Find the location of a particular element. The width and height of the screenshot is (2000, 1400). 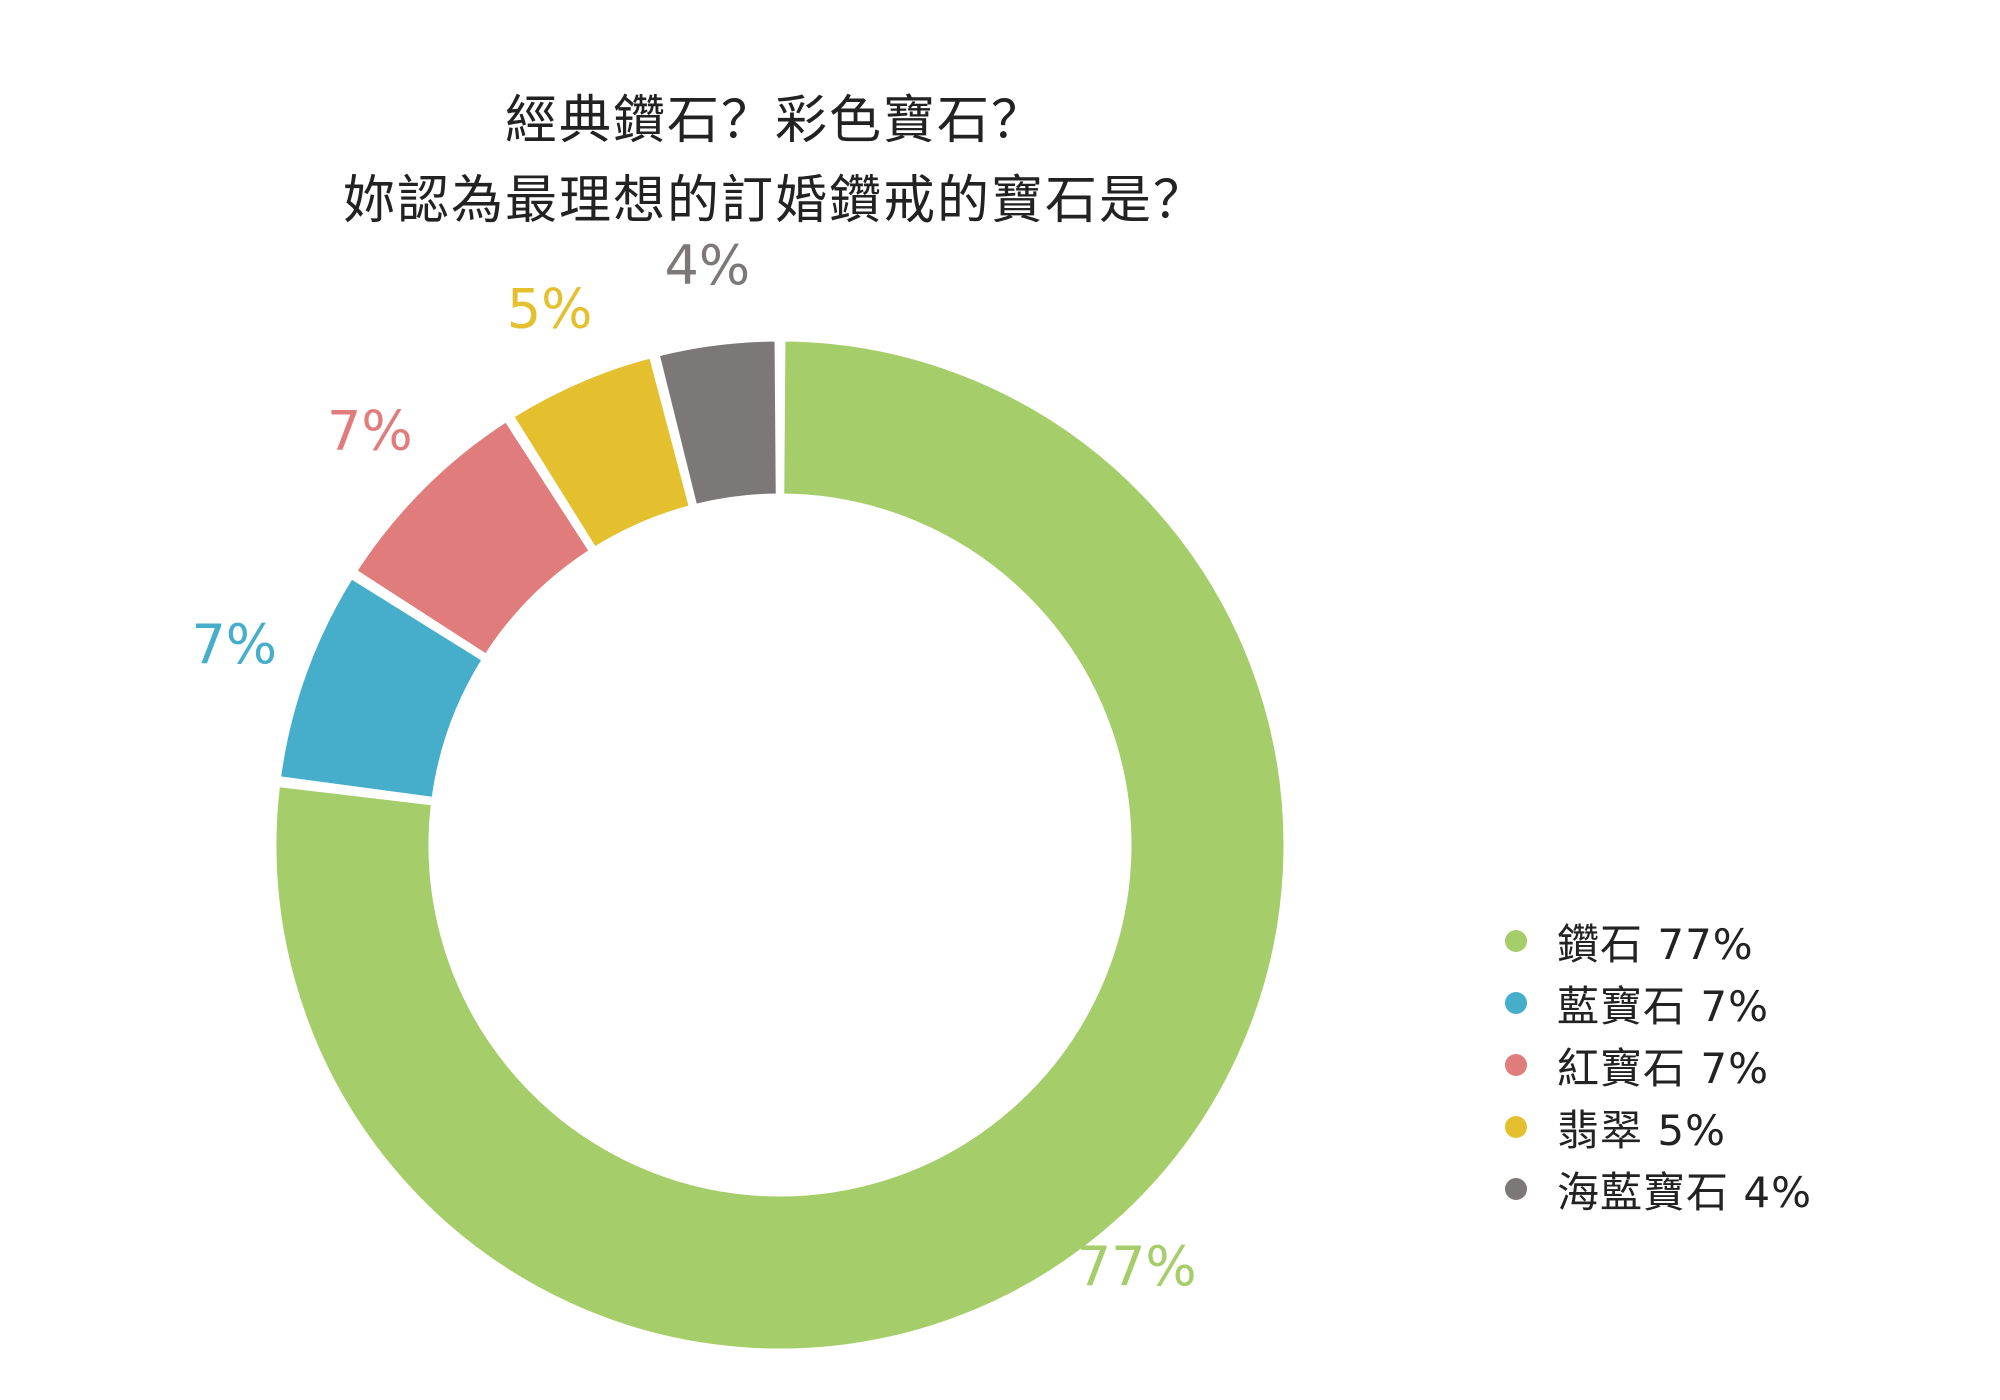

legend-item-1: 鑽石 77% is located at coordinates (1658, 941).